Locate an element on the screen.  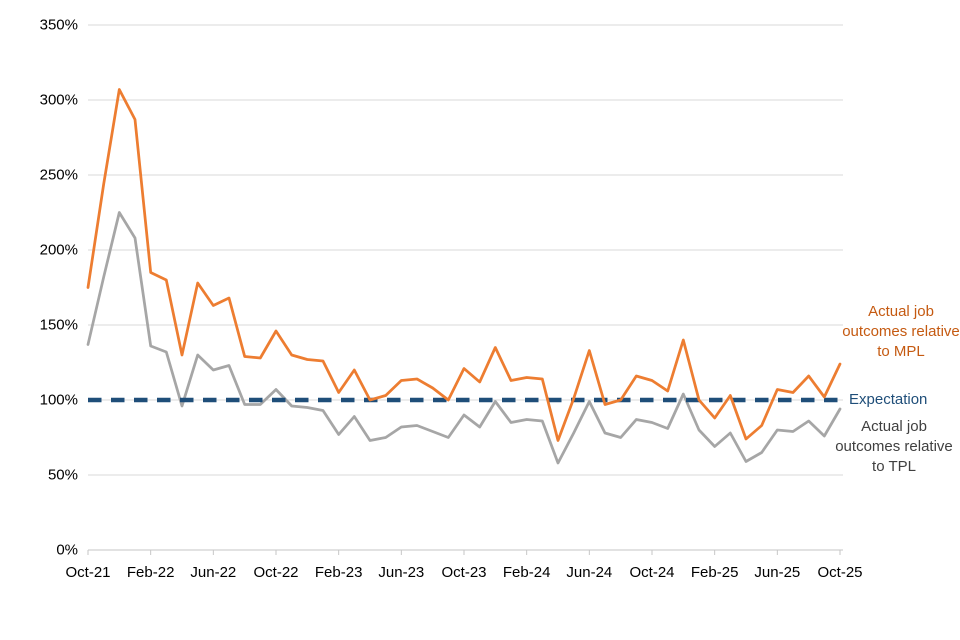
x-axis-tick-label: Jun-25 is located at coordinates (777, 572).